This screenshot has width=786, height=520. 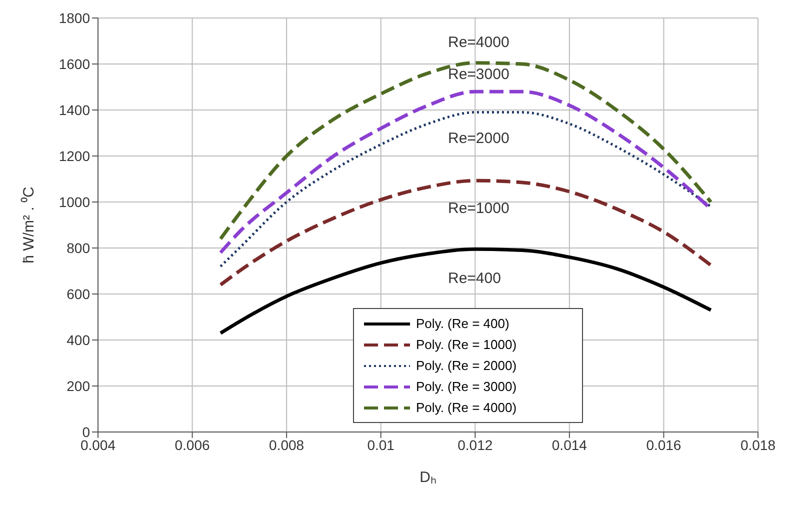 What do you see at coordinates (758, 444) in the screenshot?
I see `x-tick-label: 0.018` at bounding box center [758, 444].